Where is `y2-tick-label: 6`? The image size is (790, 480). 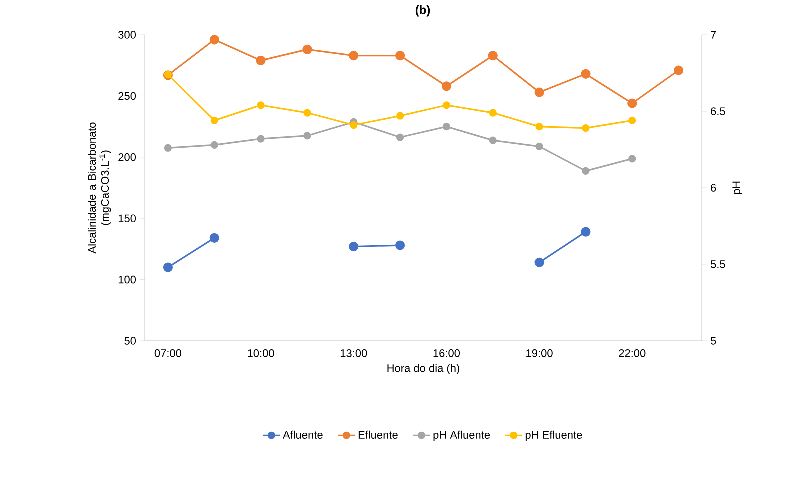
y2-tick-label: 6 is located at coordinates (713, 188).